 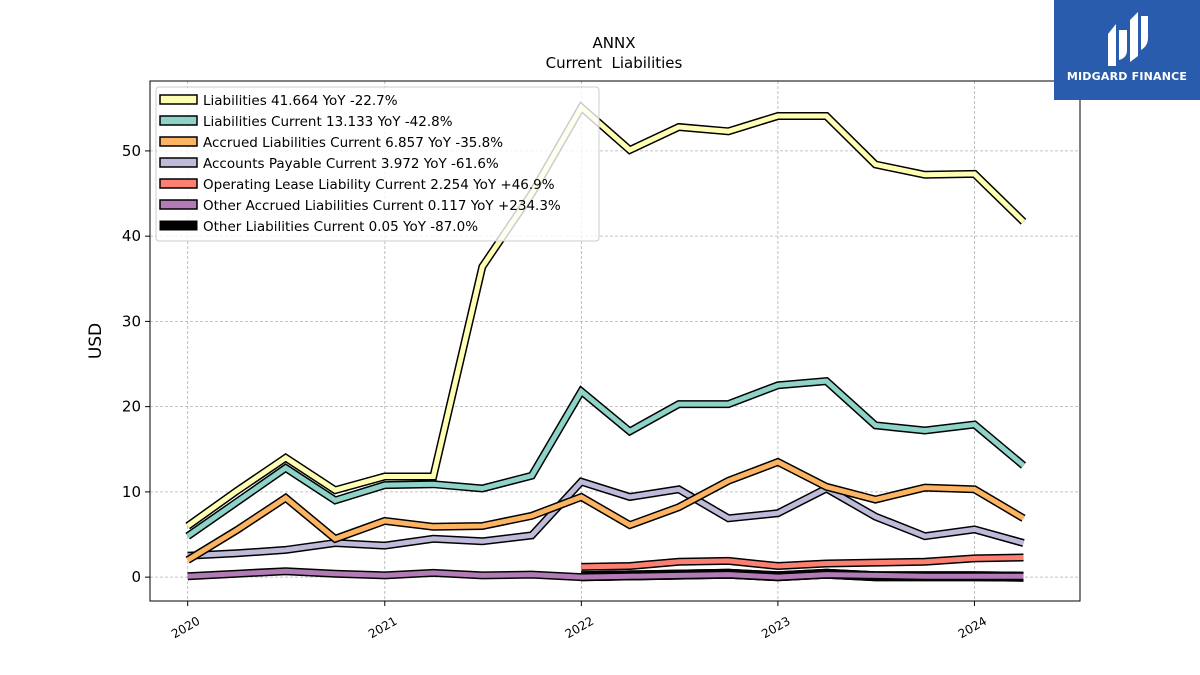 What do you see at coordinates (614, 63) in the screenshot?
I see `chart-subtitle: Current Liabilities` at bounding box center [614, 63].